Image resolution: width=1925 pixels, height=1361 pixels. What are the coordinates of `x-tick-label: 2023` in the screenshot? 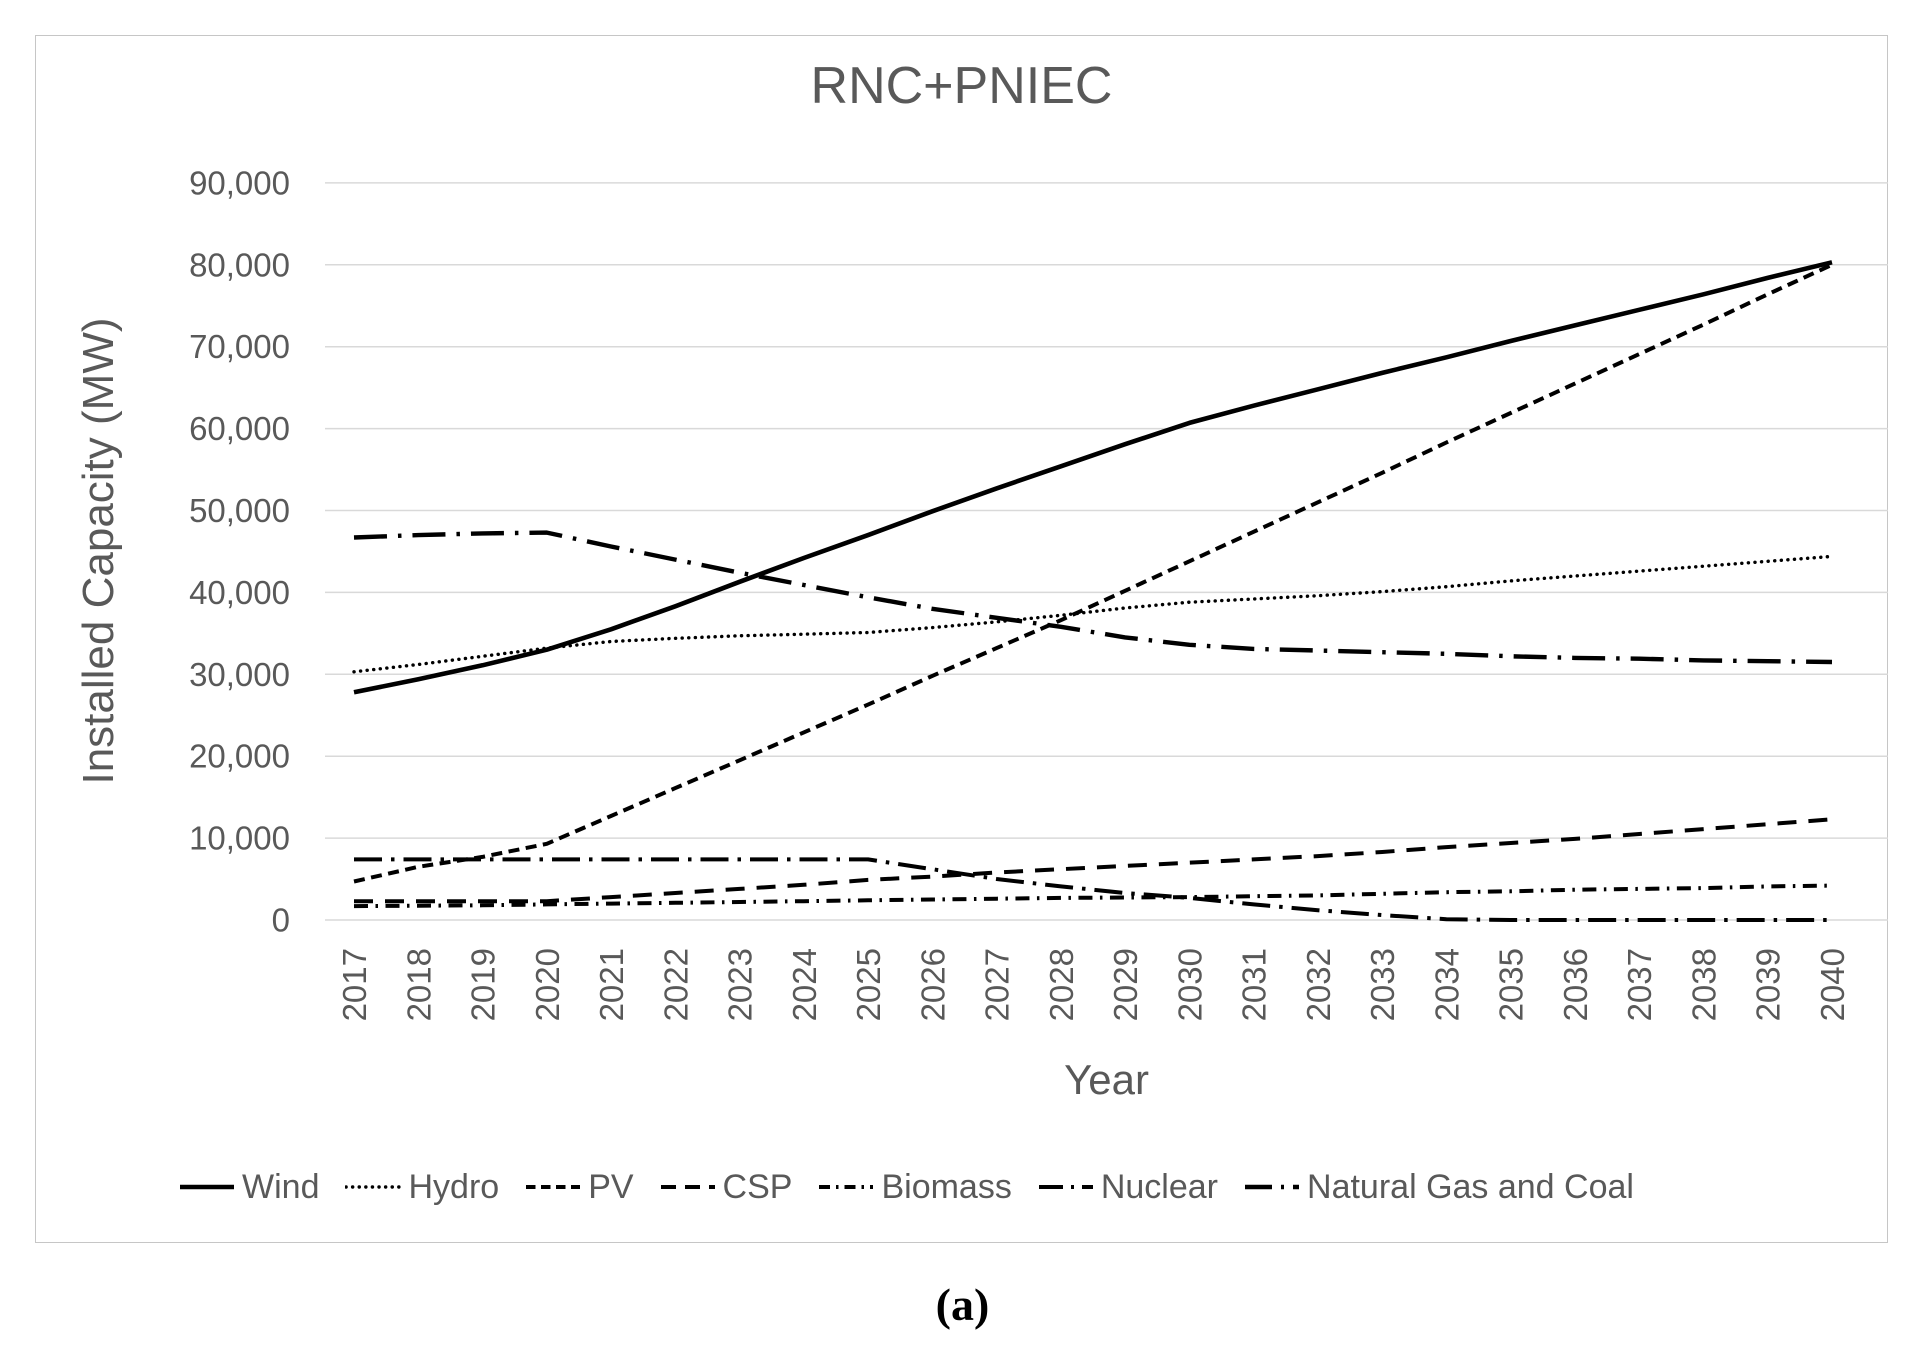 It's located at (740, 984).